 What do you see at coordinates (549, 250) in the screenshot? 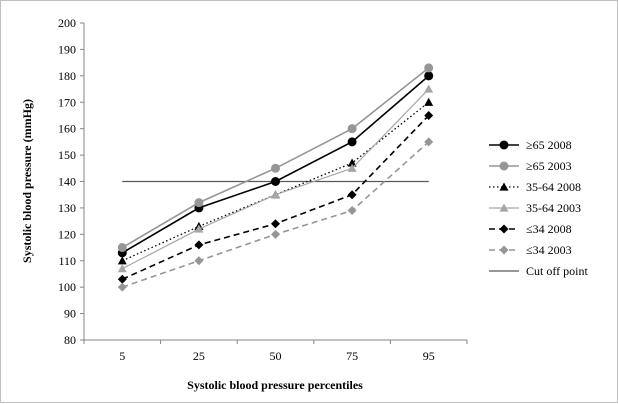
I see `legend-label: ≤34 2003` at bounding box center [549, 250].